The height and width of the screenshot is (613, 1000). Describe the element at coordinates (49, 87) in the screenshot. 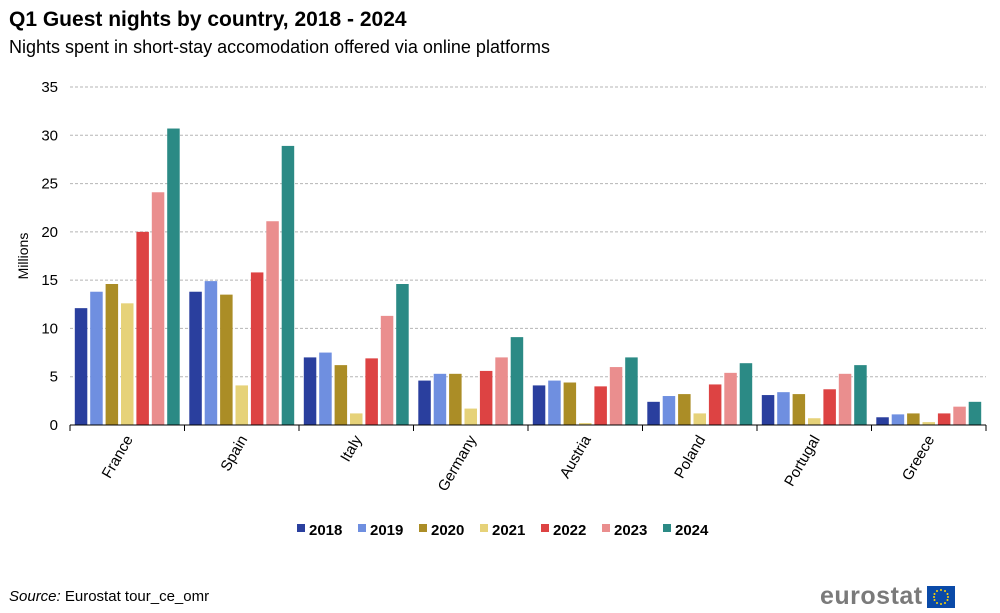

I see `y-tick-label: 35` at that location.